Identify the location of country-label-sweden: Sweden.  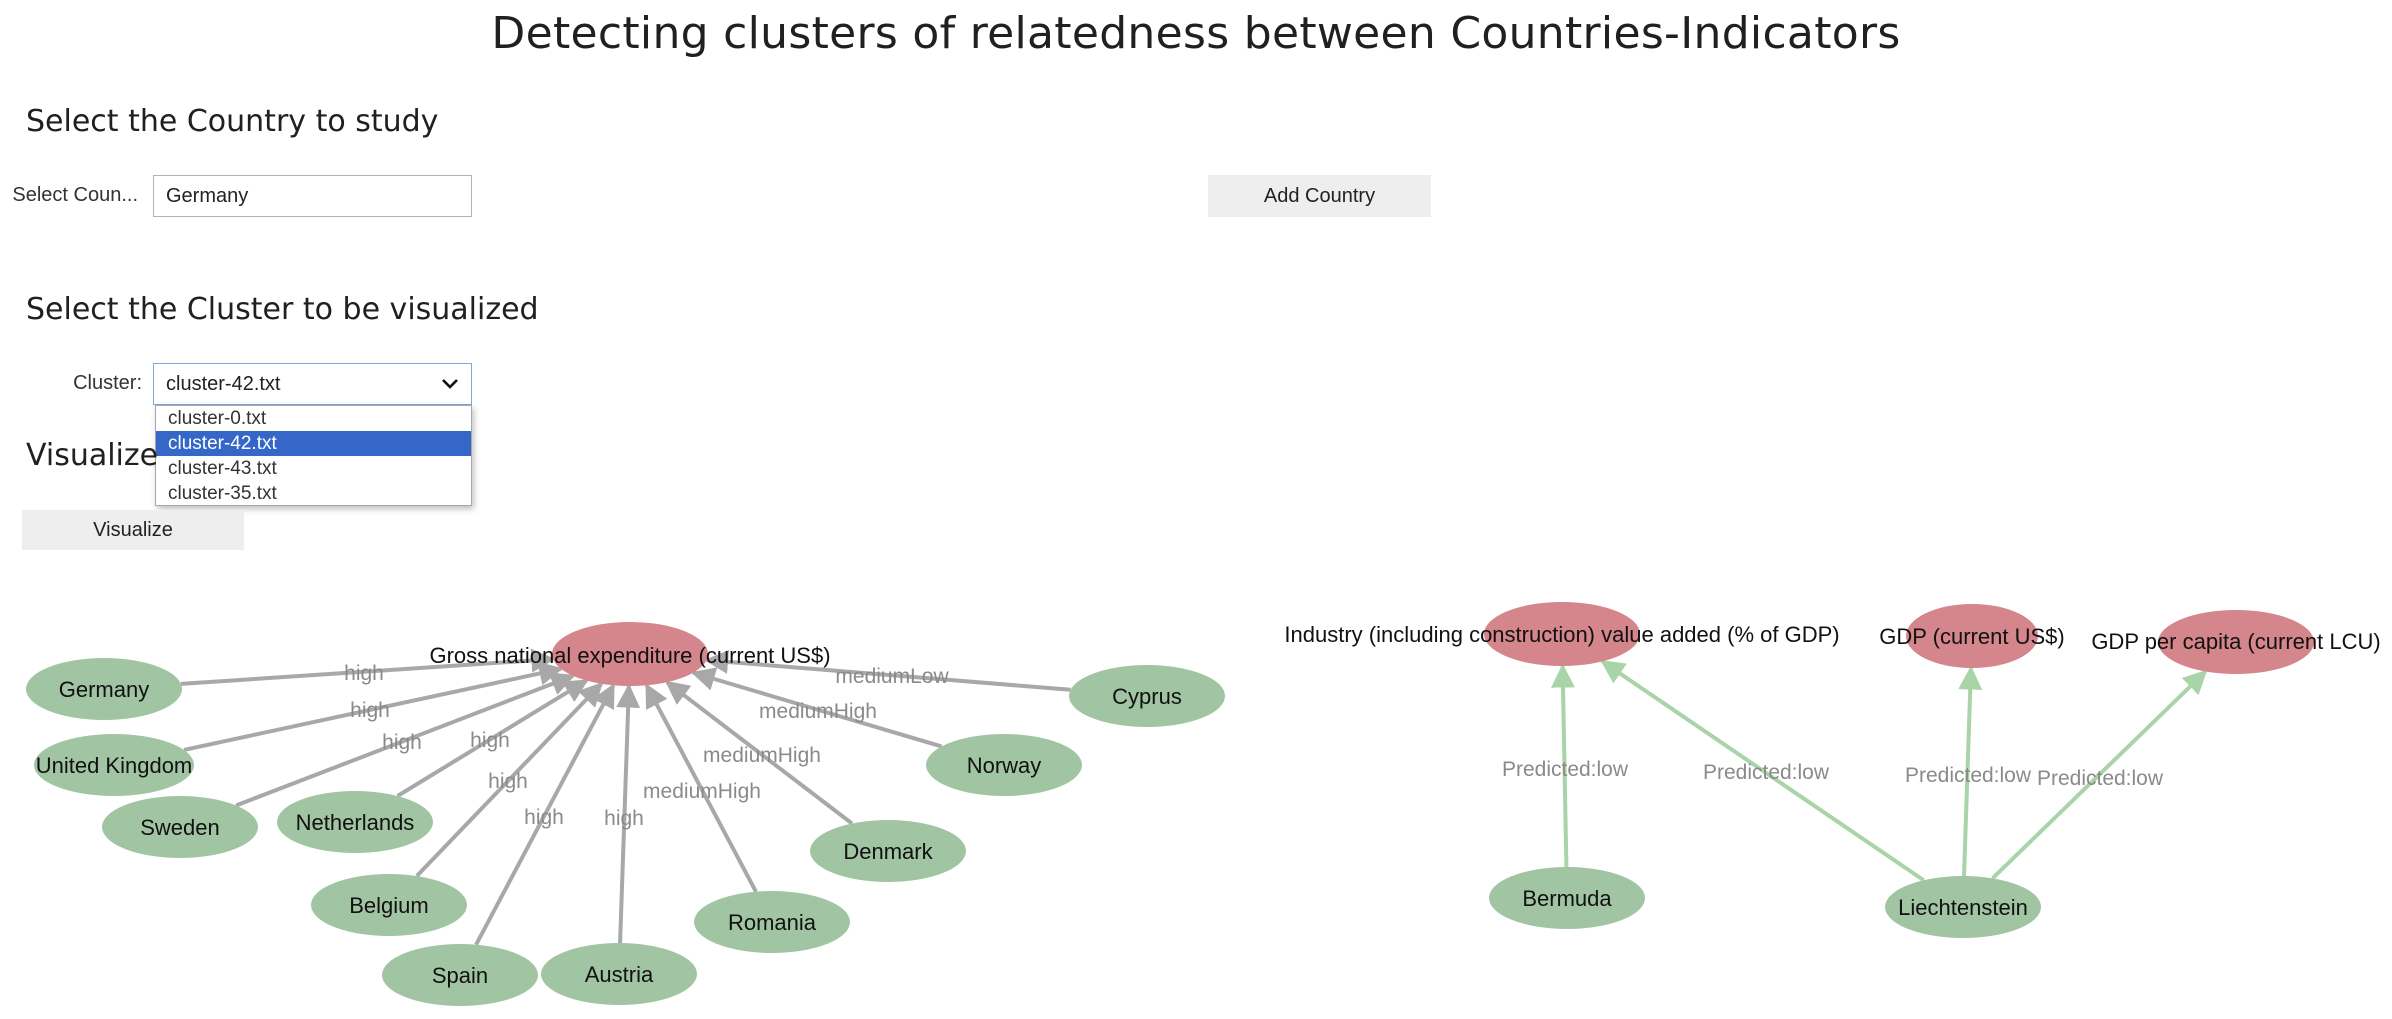
(180, 827).